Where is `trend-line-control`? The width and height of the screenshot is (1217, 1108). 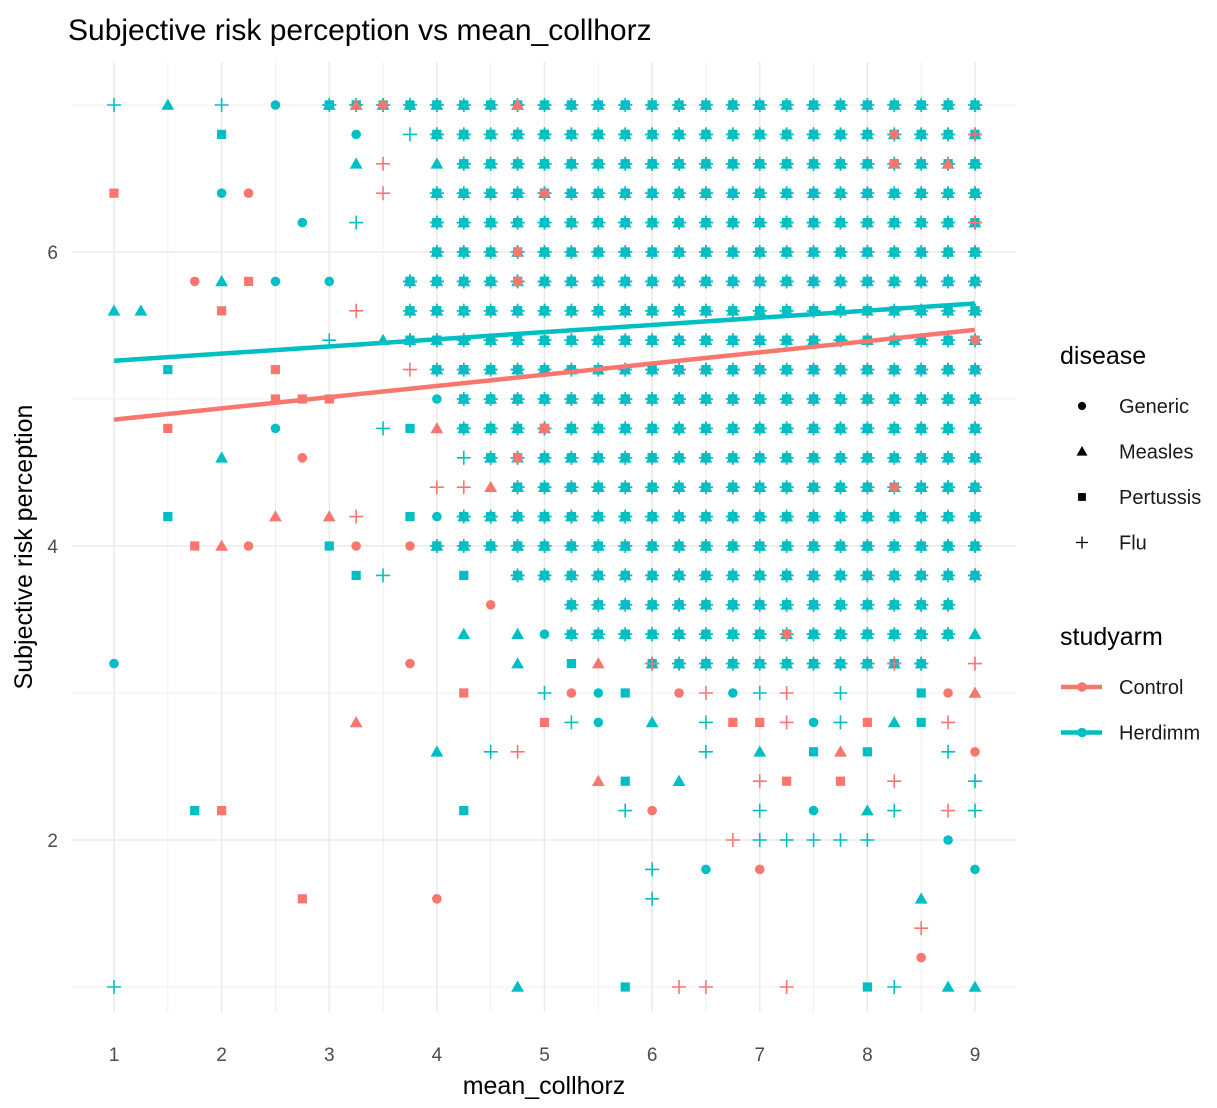
trend-line-control is located at coordinates (544, 374).